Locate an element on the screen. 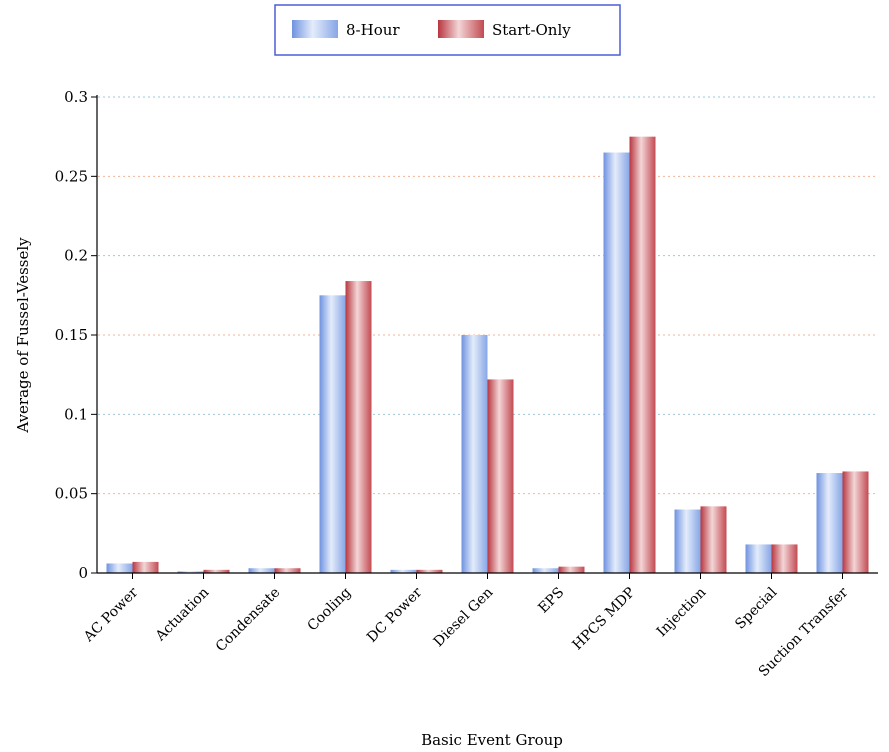  x-tick-label-eps: EPS is located at coordinates (551, 601).